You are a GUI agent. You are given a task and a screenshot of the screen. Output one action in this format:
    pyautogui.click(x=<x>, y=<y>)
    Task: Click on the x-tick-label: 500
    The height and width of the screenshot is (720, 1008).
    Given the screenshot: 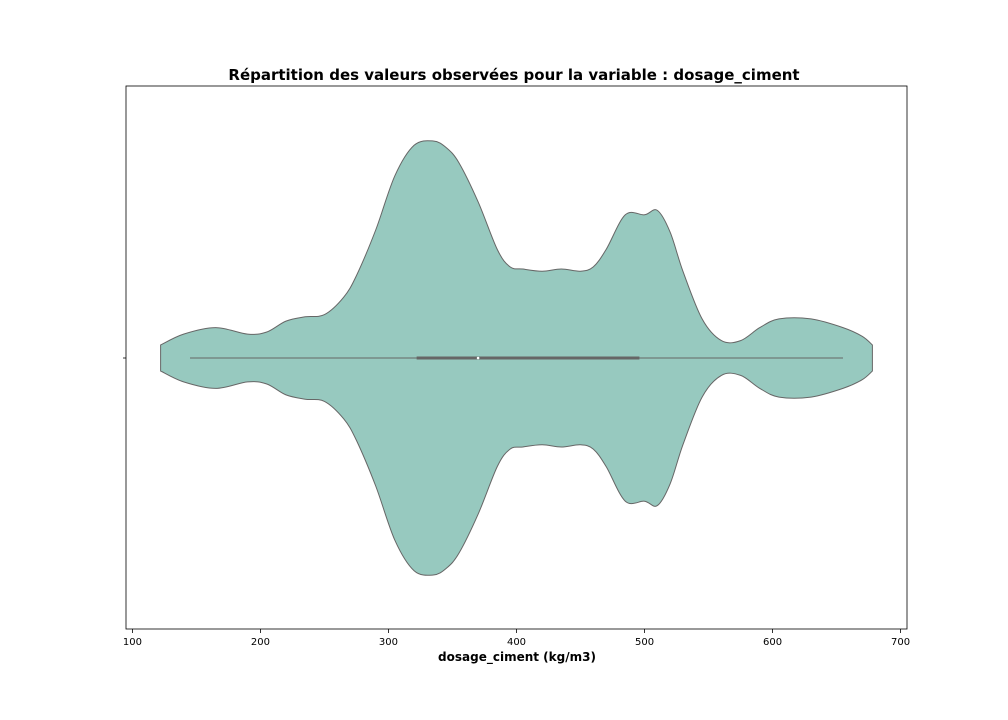 What is the action you would take?
    pyautogui.click(x=644, y=642)
    